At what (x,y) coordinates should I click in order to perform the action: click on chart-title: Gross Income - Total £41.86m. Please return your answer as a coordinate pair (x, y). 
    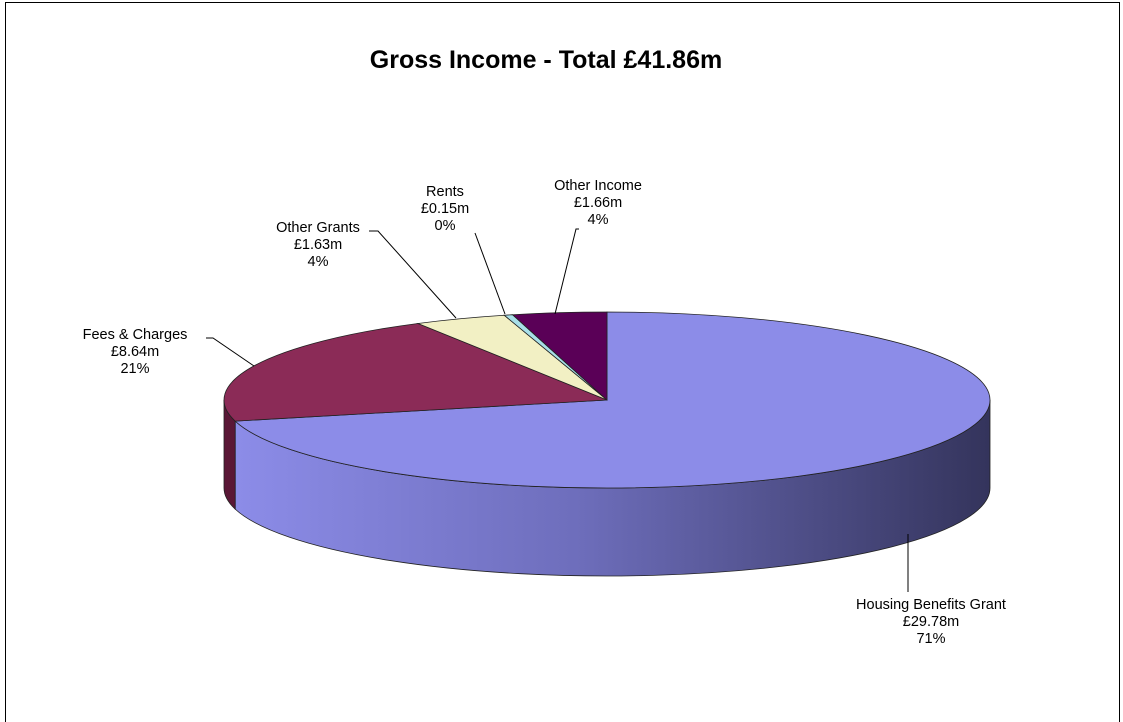
    Looking at the image, I should click on (546, 60).